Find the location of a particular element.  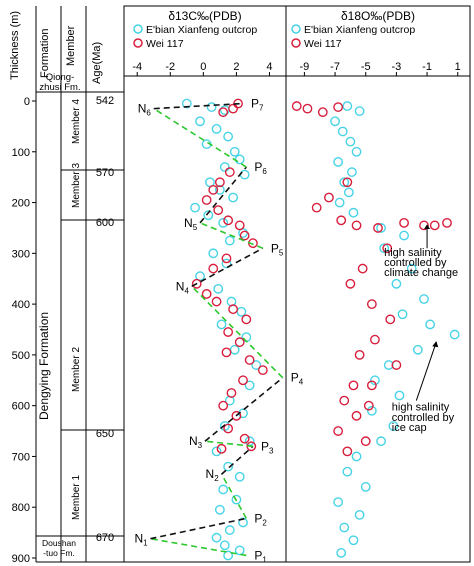

c13-xtick-label: 0 is located at coordinates (203, 67).